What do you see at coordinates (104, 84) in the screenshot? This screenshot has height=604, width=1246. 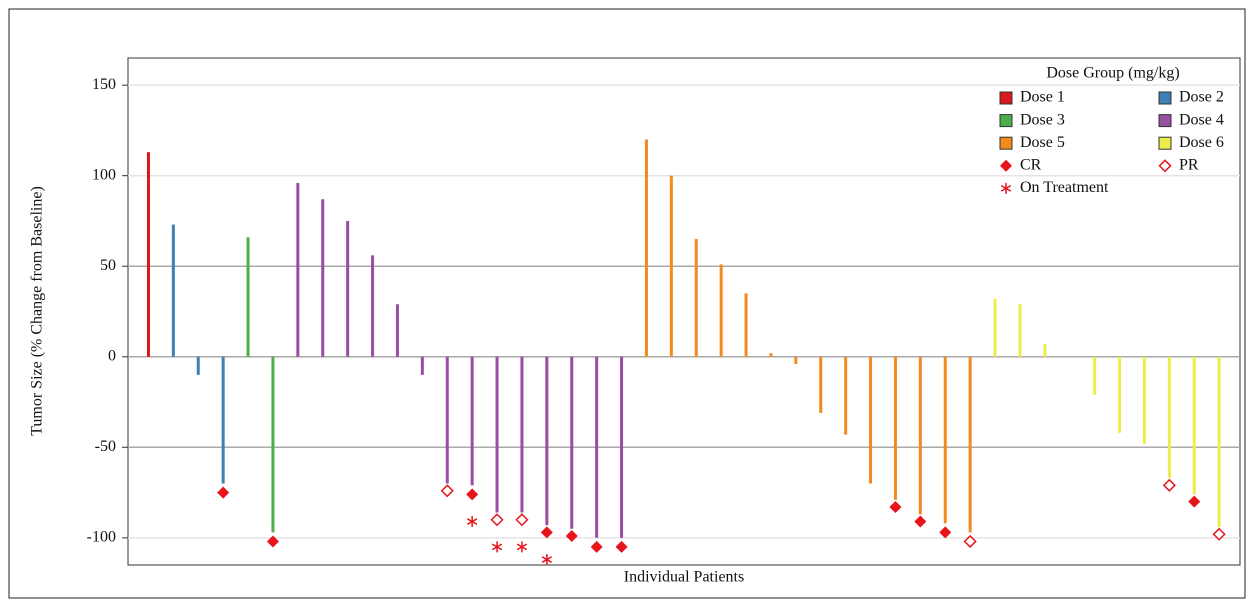 I see `y-tick-label: 150` at bounding box center [104, 84].